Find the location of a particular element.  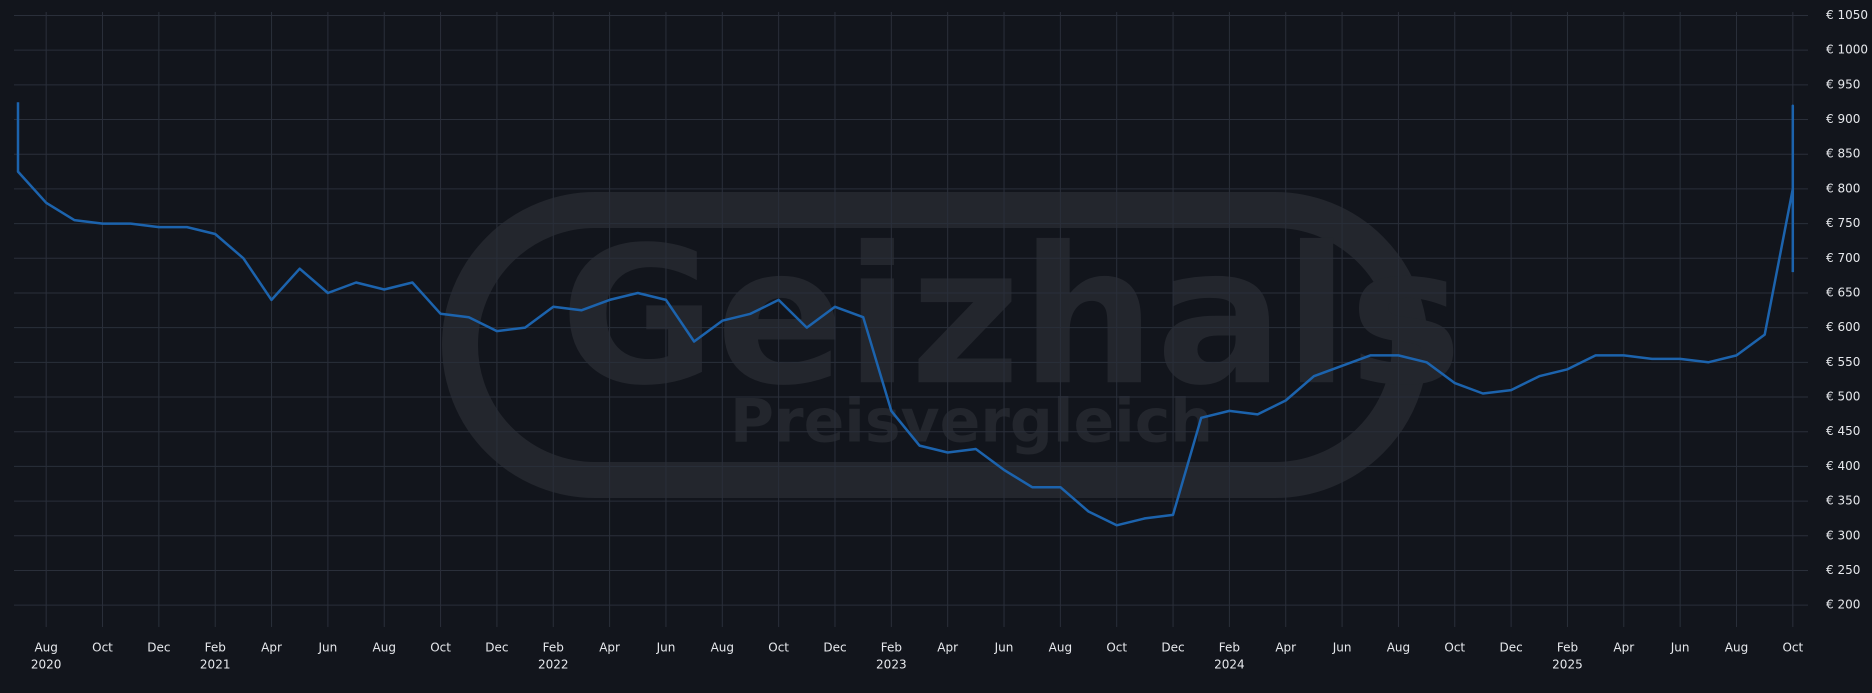

y-tick-label: € 250 is located at coordinates (1843, 570).